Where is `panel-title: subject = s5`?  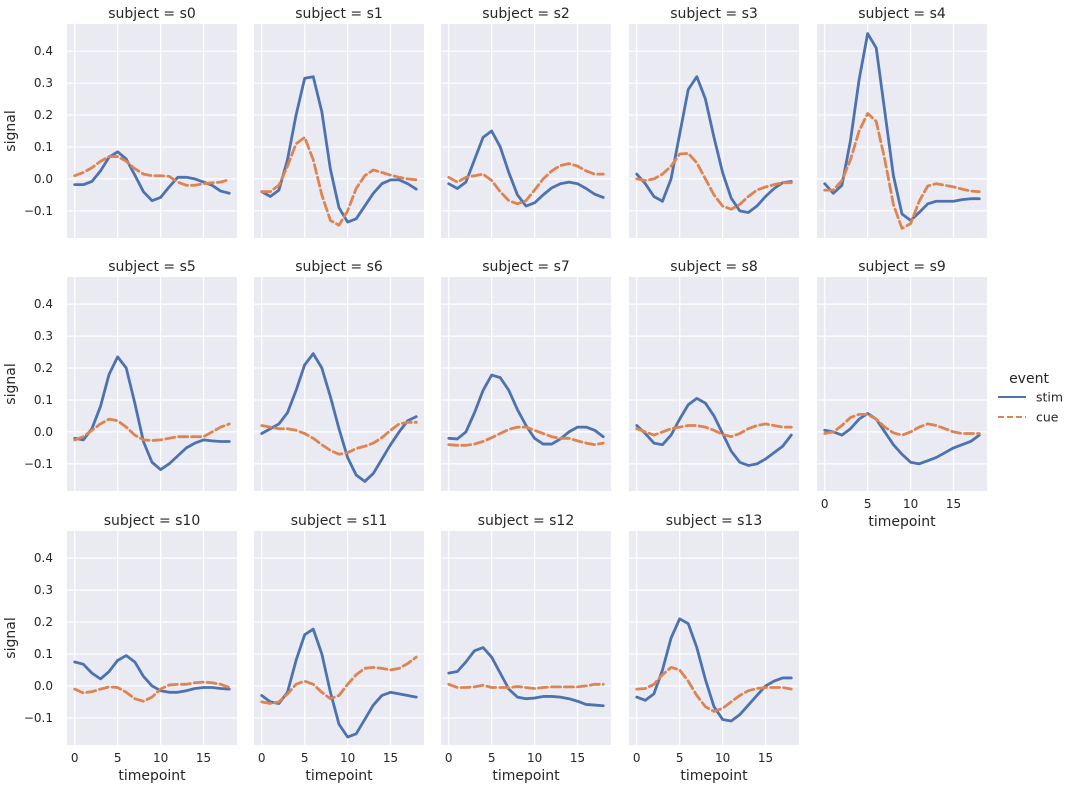 panel-title: subject = s5 is located at coordinates (152, 267).